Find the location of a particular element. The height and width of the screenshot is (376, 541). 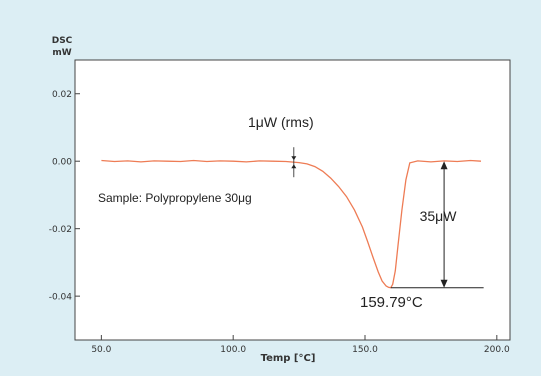

sample-label: Sample: Polypropylene 30μg is located at coordinates (175, 198).